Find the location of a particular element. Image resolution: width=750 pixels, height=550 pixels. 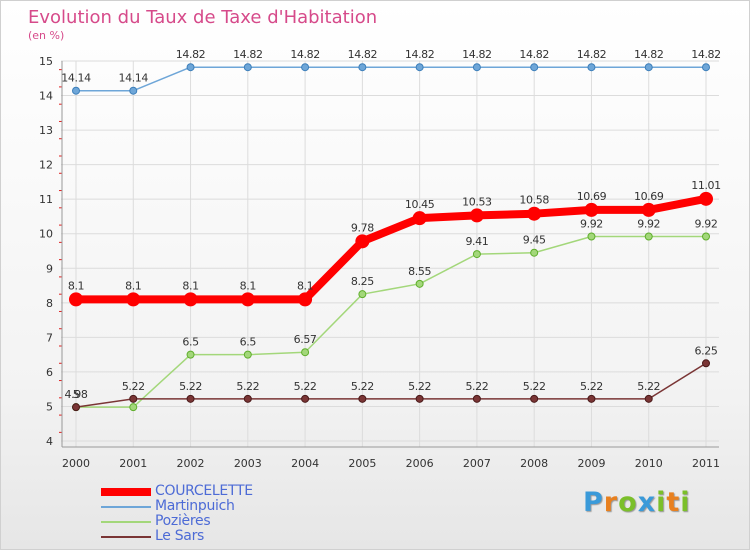

y-tick-label: 10 is located at coordinates (46, 234).